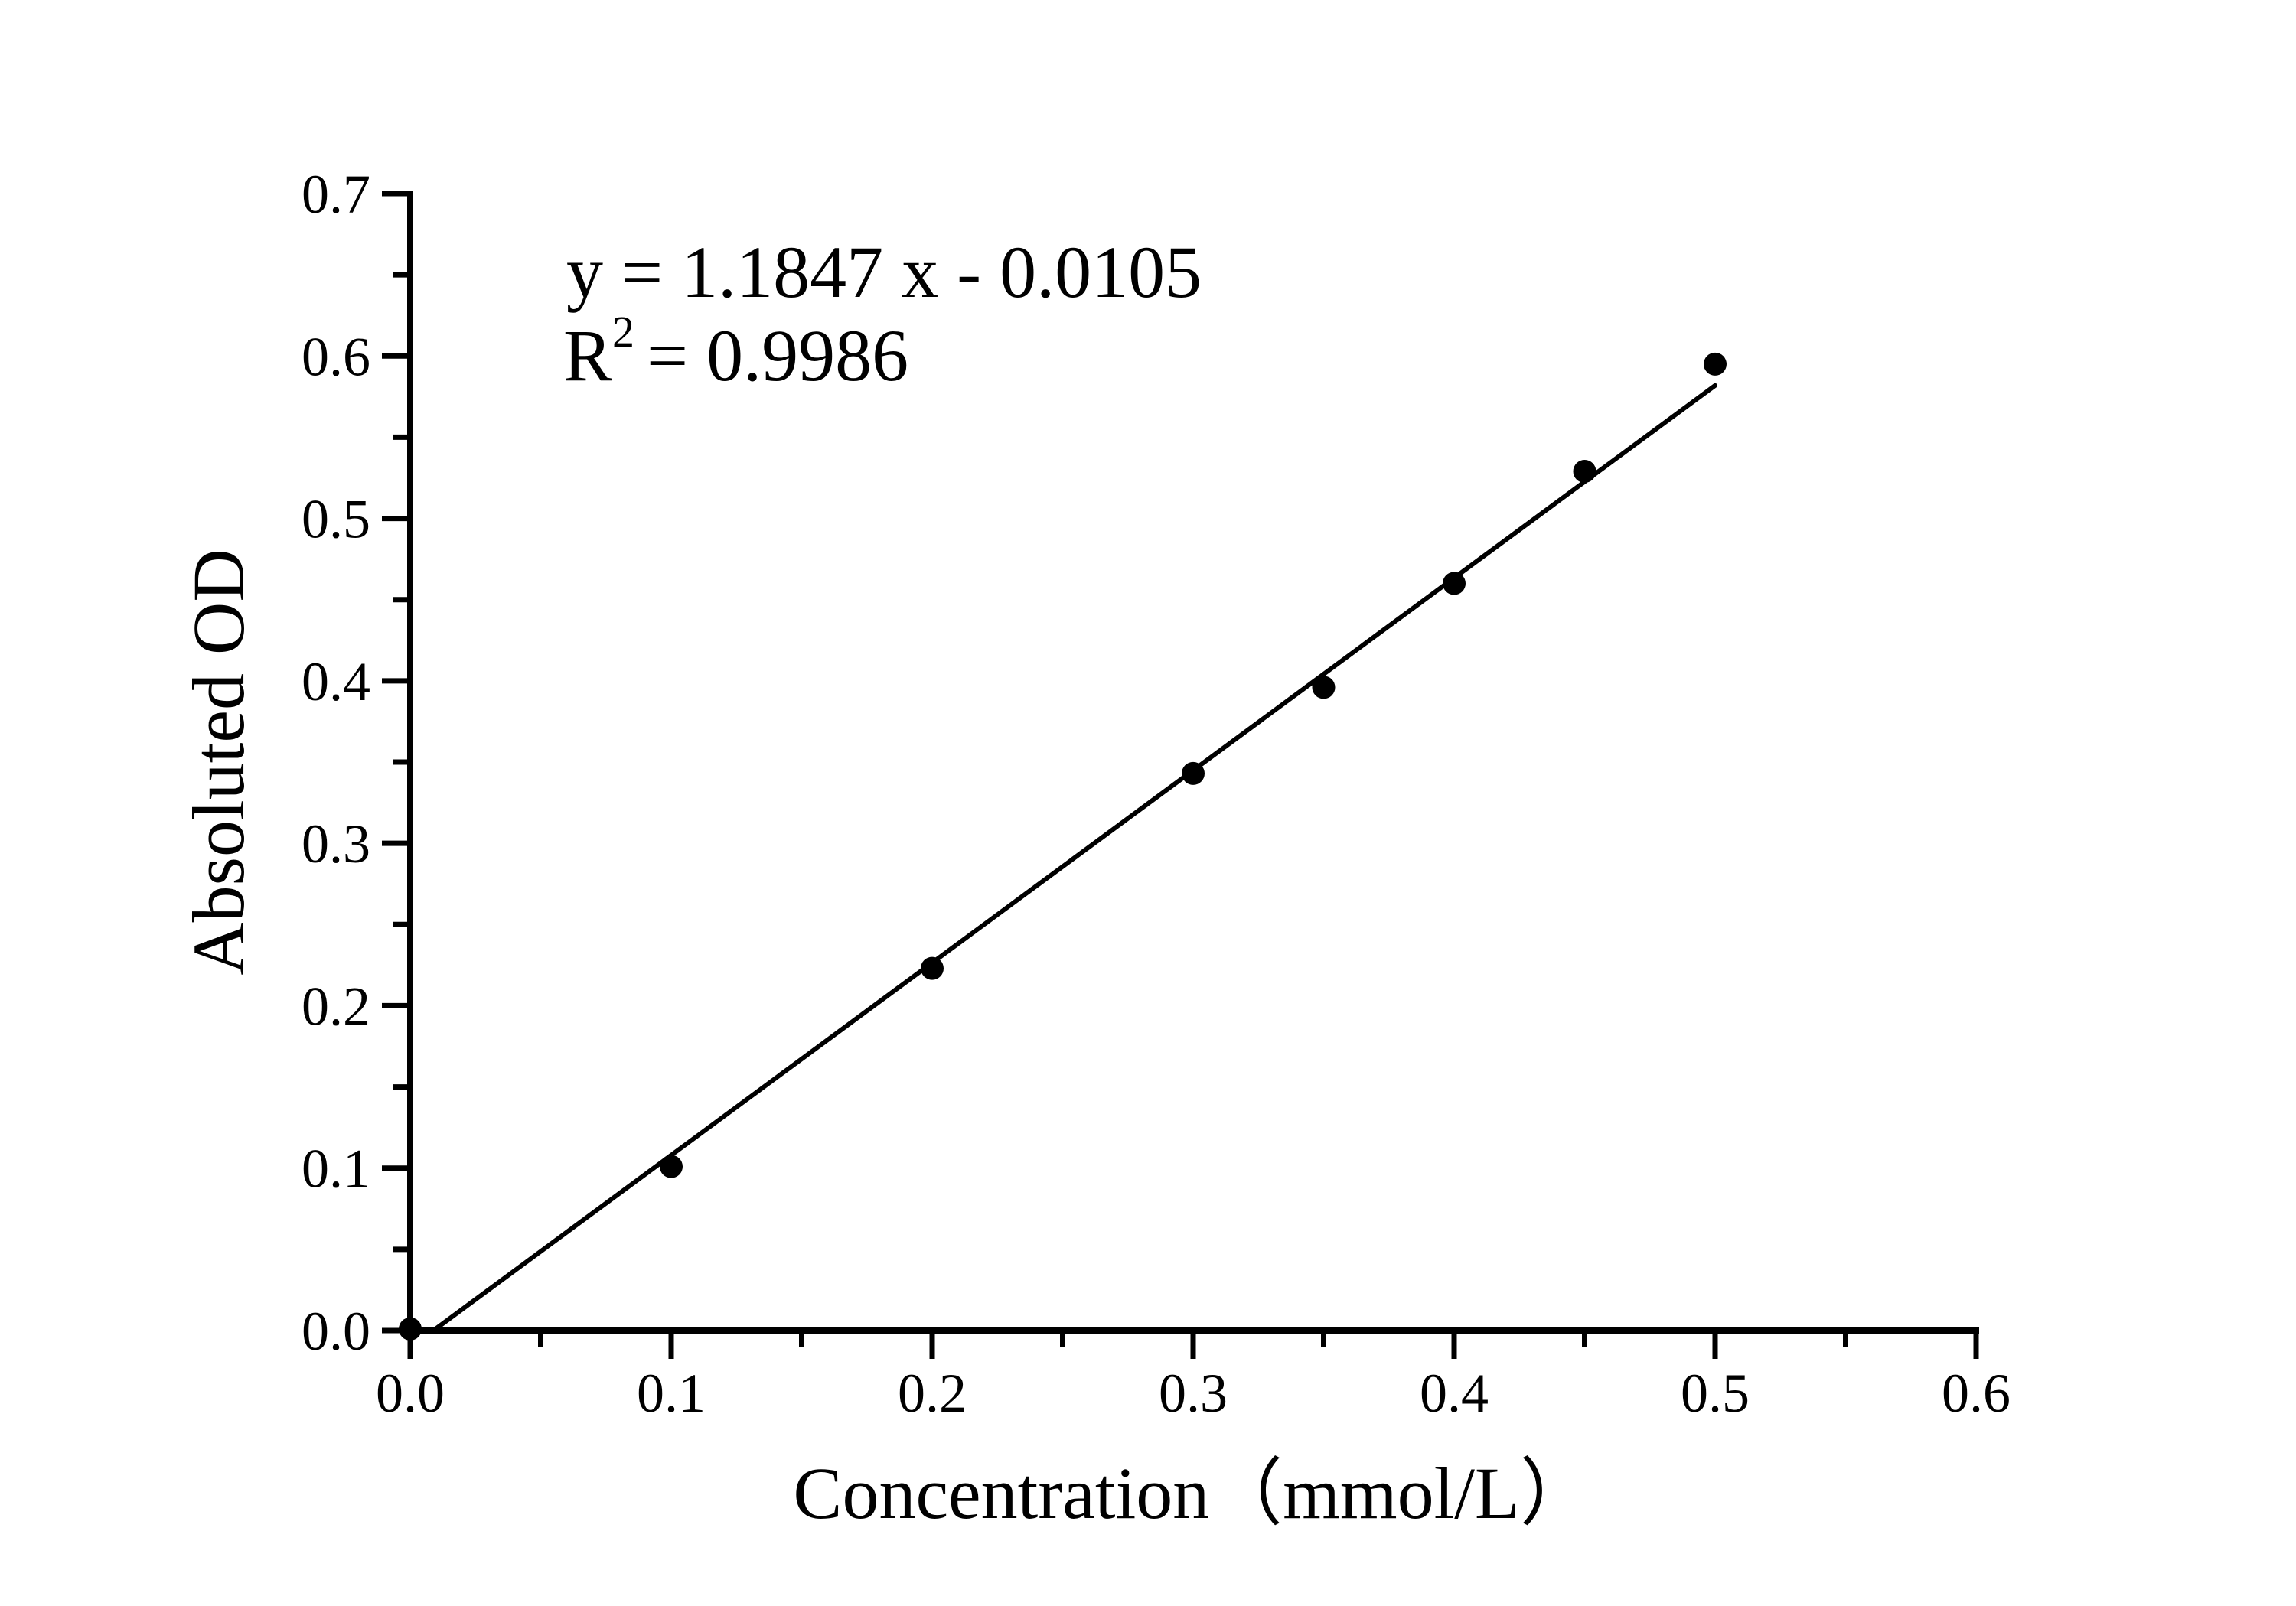 Image resolution: width=2296 pixels, height=1606 pixels. Describe the element at coordinates (1976, 1393) in the screenshot. I see `x-tick-label: 0.6` at that location.